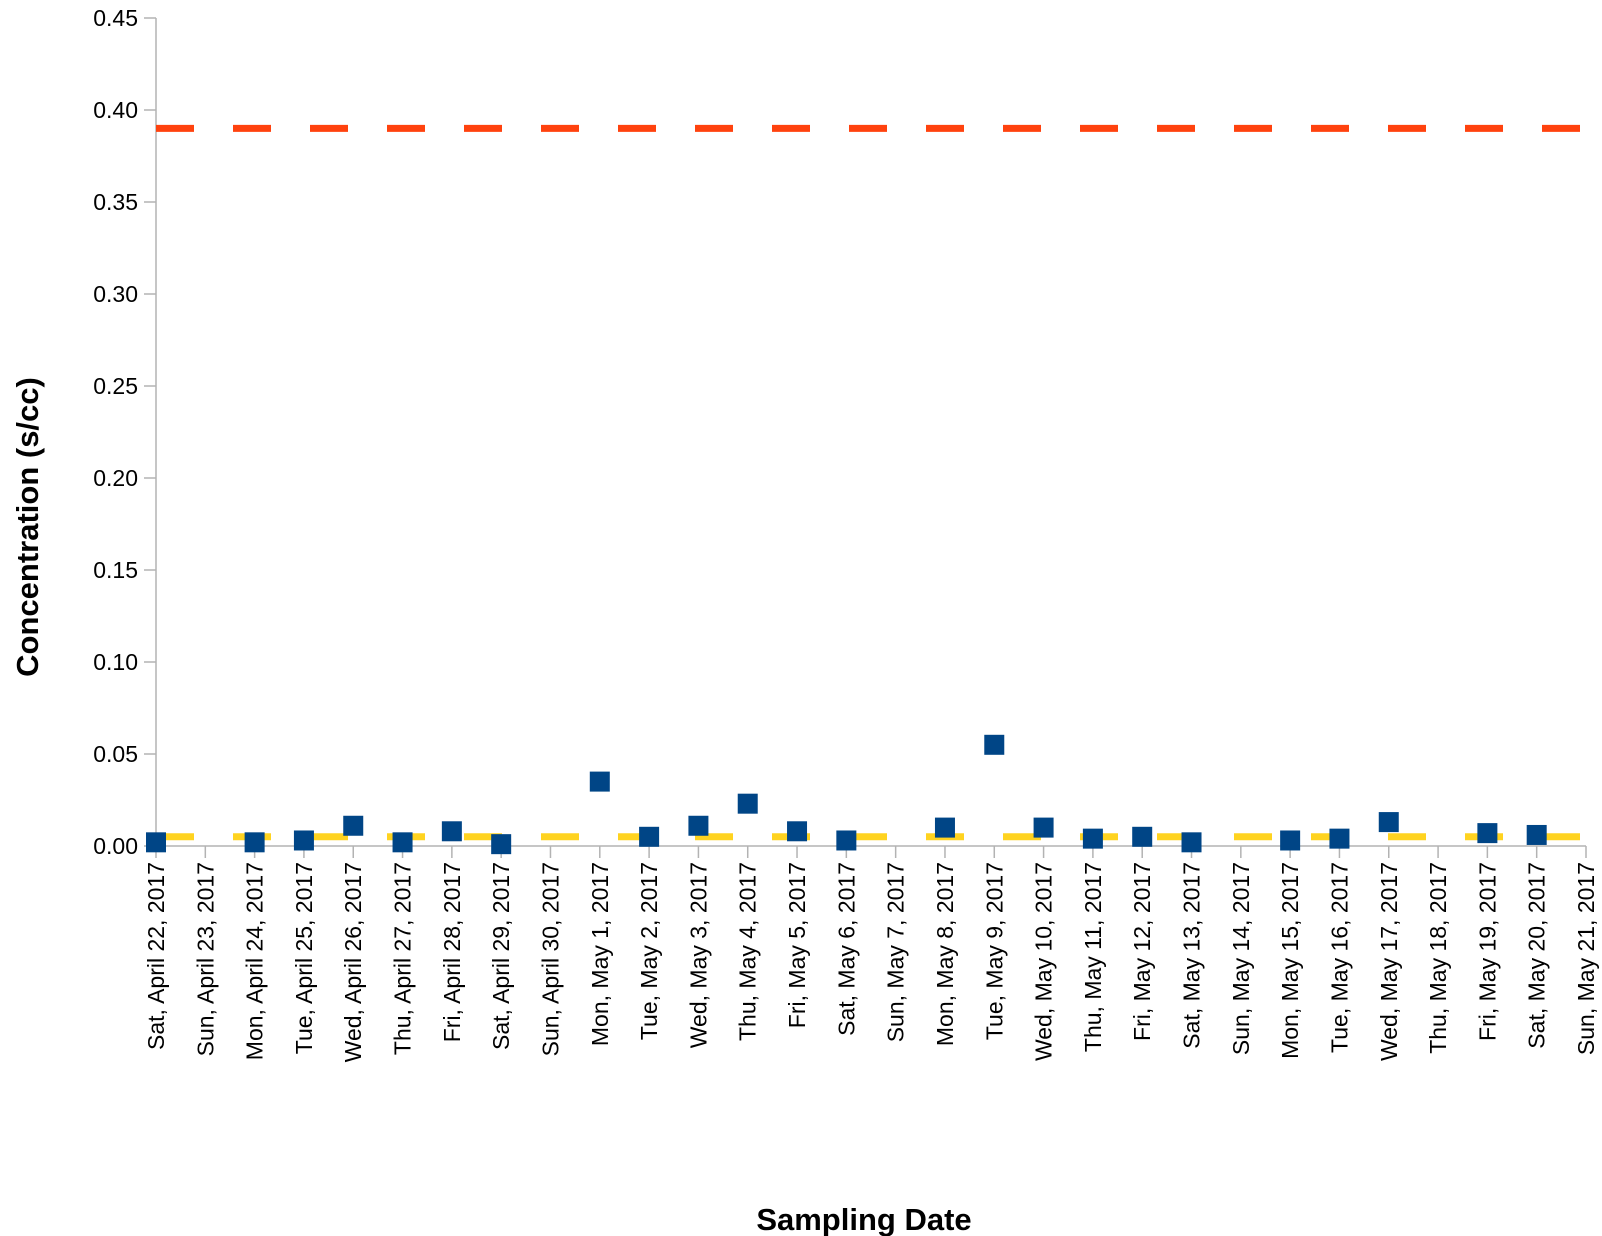 The height and width of the screenshot is (1236, 1602). Describe the element at coordinates (115, 846) in the screenshot. I see `y-tick-label: 0.00` at that location.